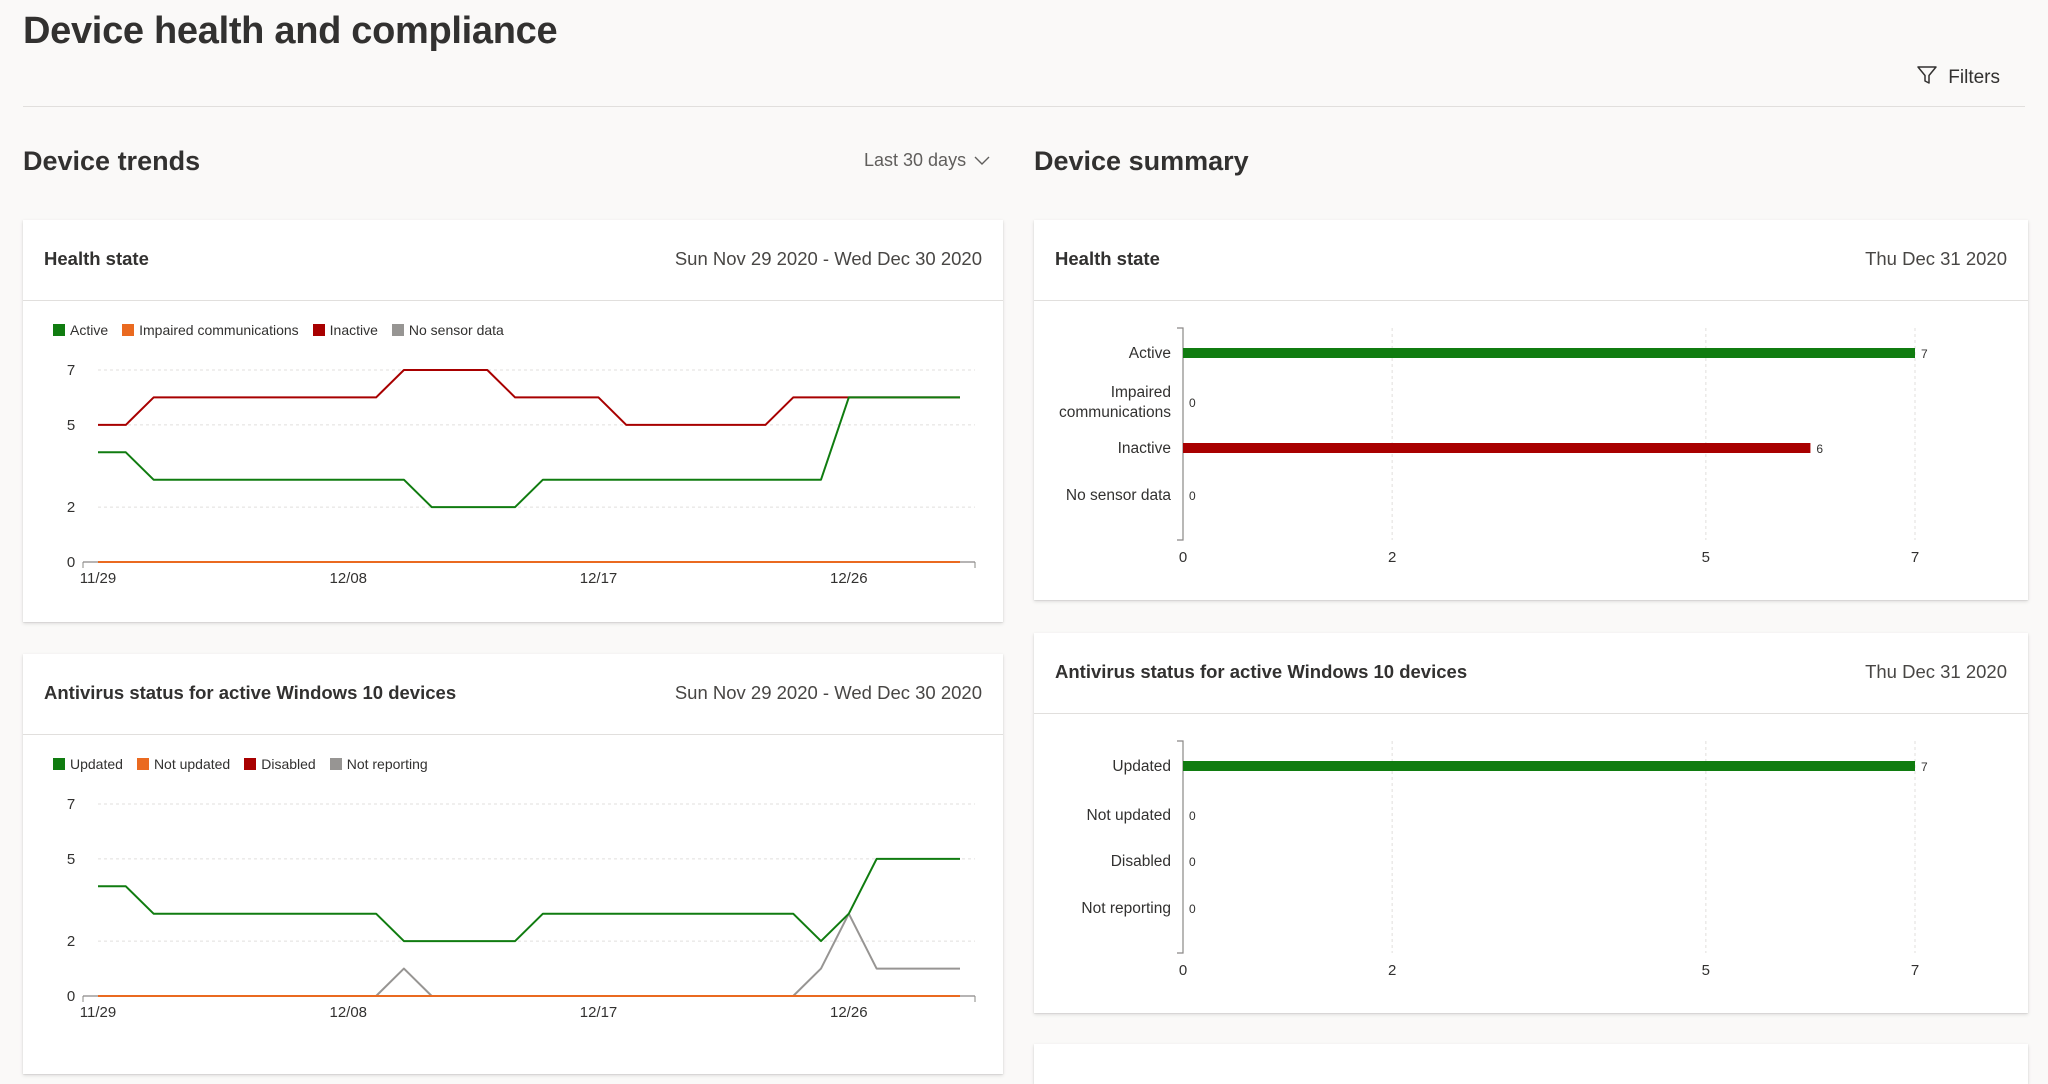 The width and height of the screenshot is (2048, 1084). I want to click on device-summary-title: Device summary, so click(1141, 161).